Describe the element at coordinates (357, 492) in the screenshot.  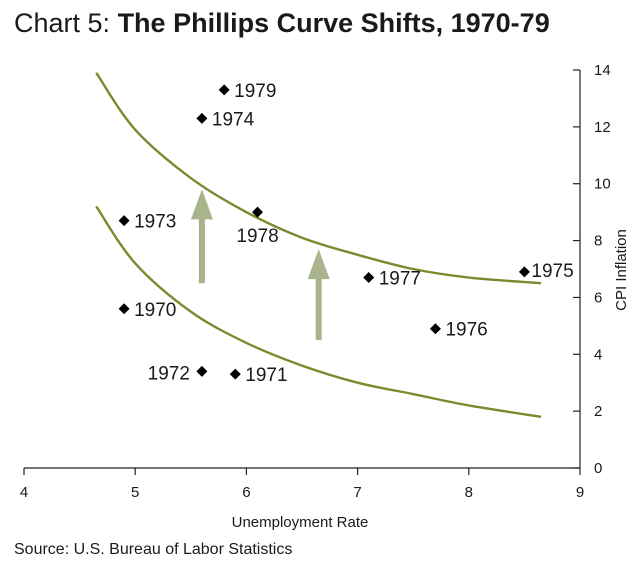
I see `x-tick-label: 7` at that location.